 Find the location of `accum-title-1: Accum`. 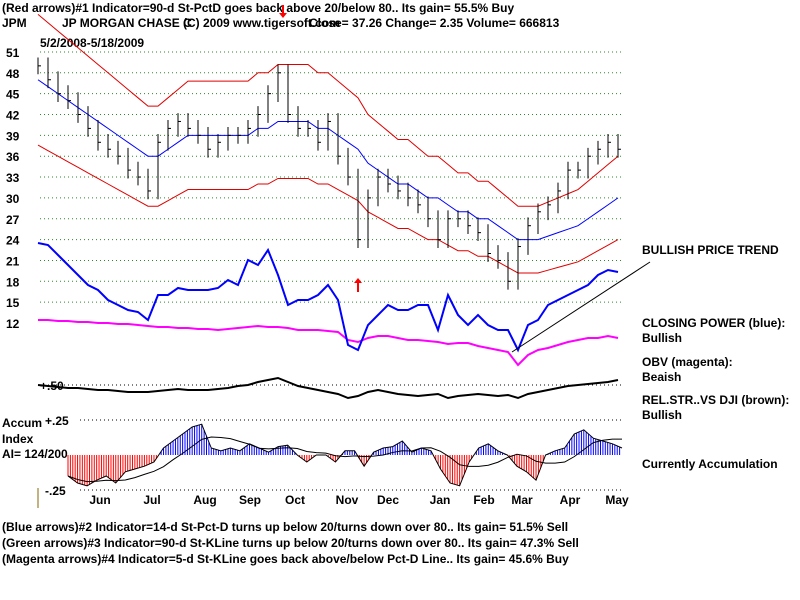

accum-title-1: Accum is located at coordinates (22, 423).